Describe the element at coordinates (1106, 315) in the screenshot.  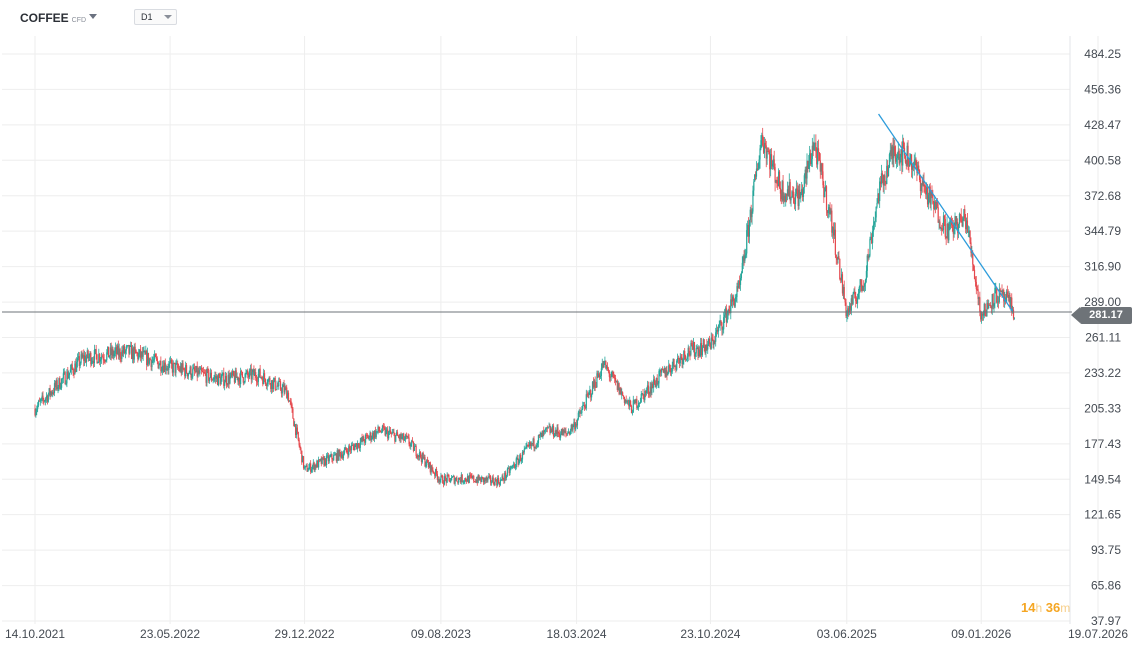
I see `current-price-label: 281.17` at that location.